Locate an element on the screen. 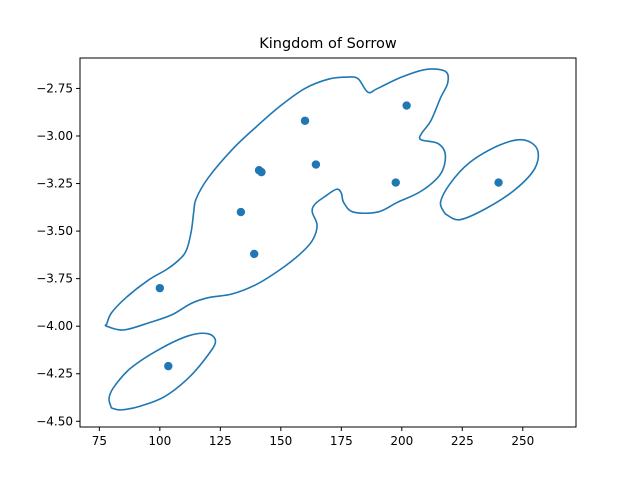  y-tick-label: −4.50 is located at coordinates (54, 421).